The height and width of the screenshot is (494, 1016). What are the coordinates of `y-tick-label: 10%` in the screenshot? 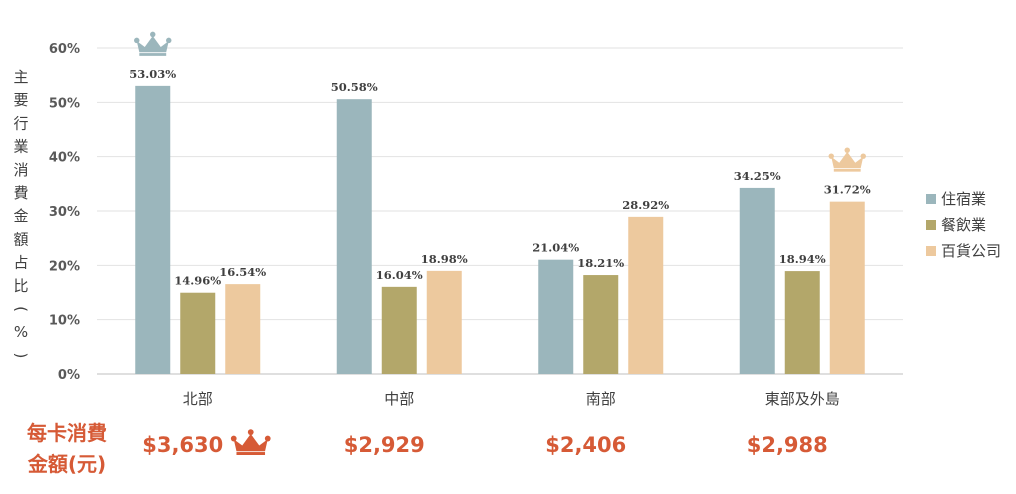 It's located at (64, 321).